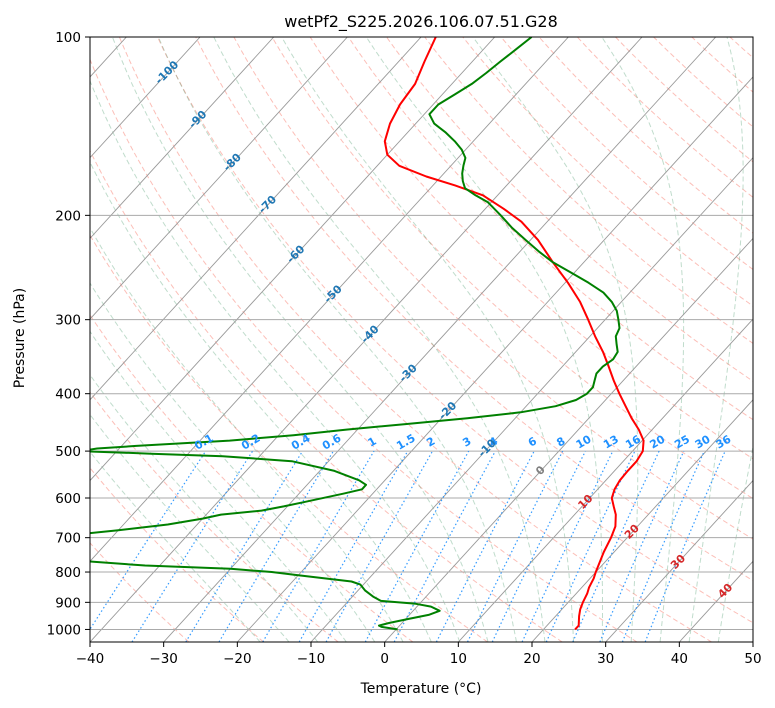 The image size is (775, 708). I want to click on mixing-ratio-label: 1.5, so click(405, 442).